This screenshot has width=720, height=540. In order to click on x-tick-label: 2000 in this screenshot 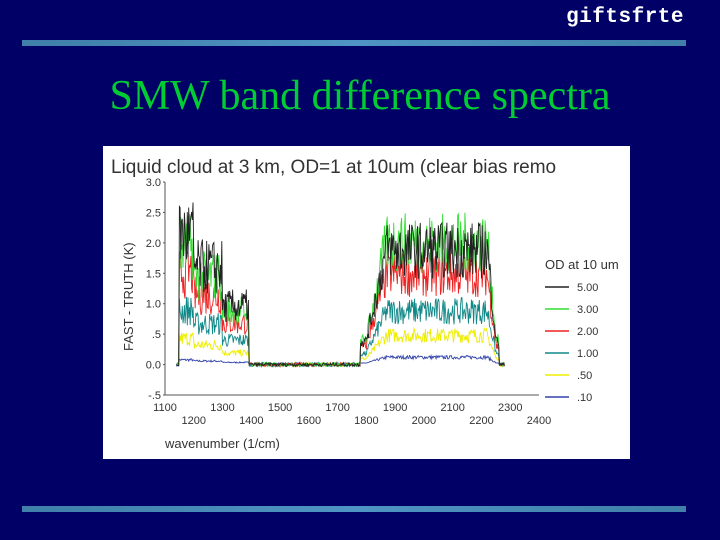, I will do `click(424, 421)`.